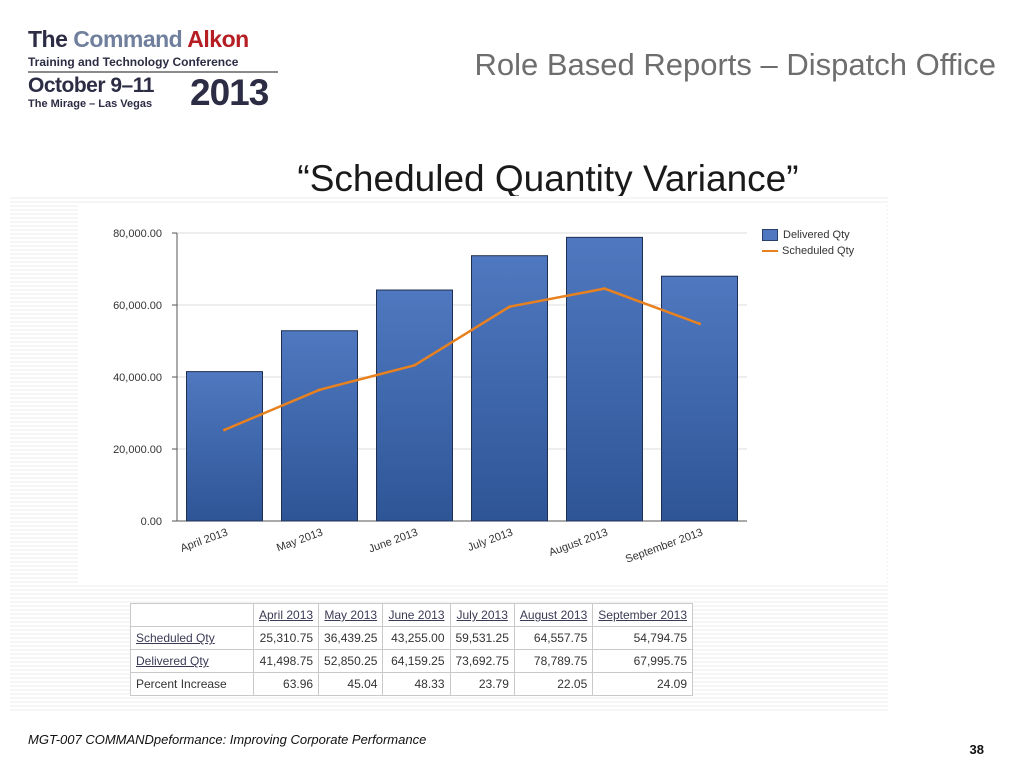 This screenshot has height=768, width=1024. I want to click on row-header-link: Scheduled Qty, so click(192, 638).